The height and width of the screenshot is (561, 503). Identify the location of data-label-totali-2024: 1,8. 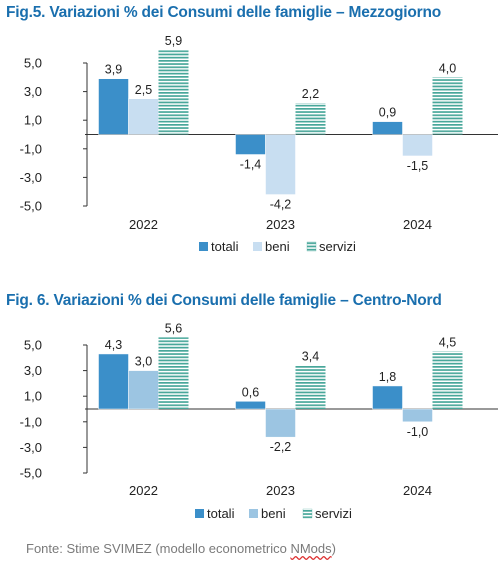
(387, 377).